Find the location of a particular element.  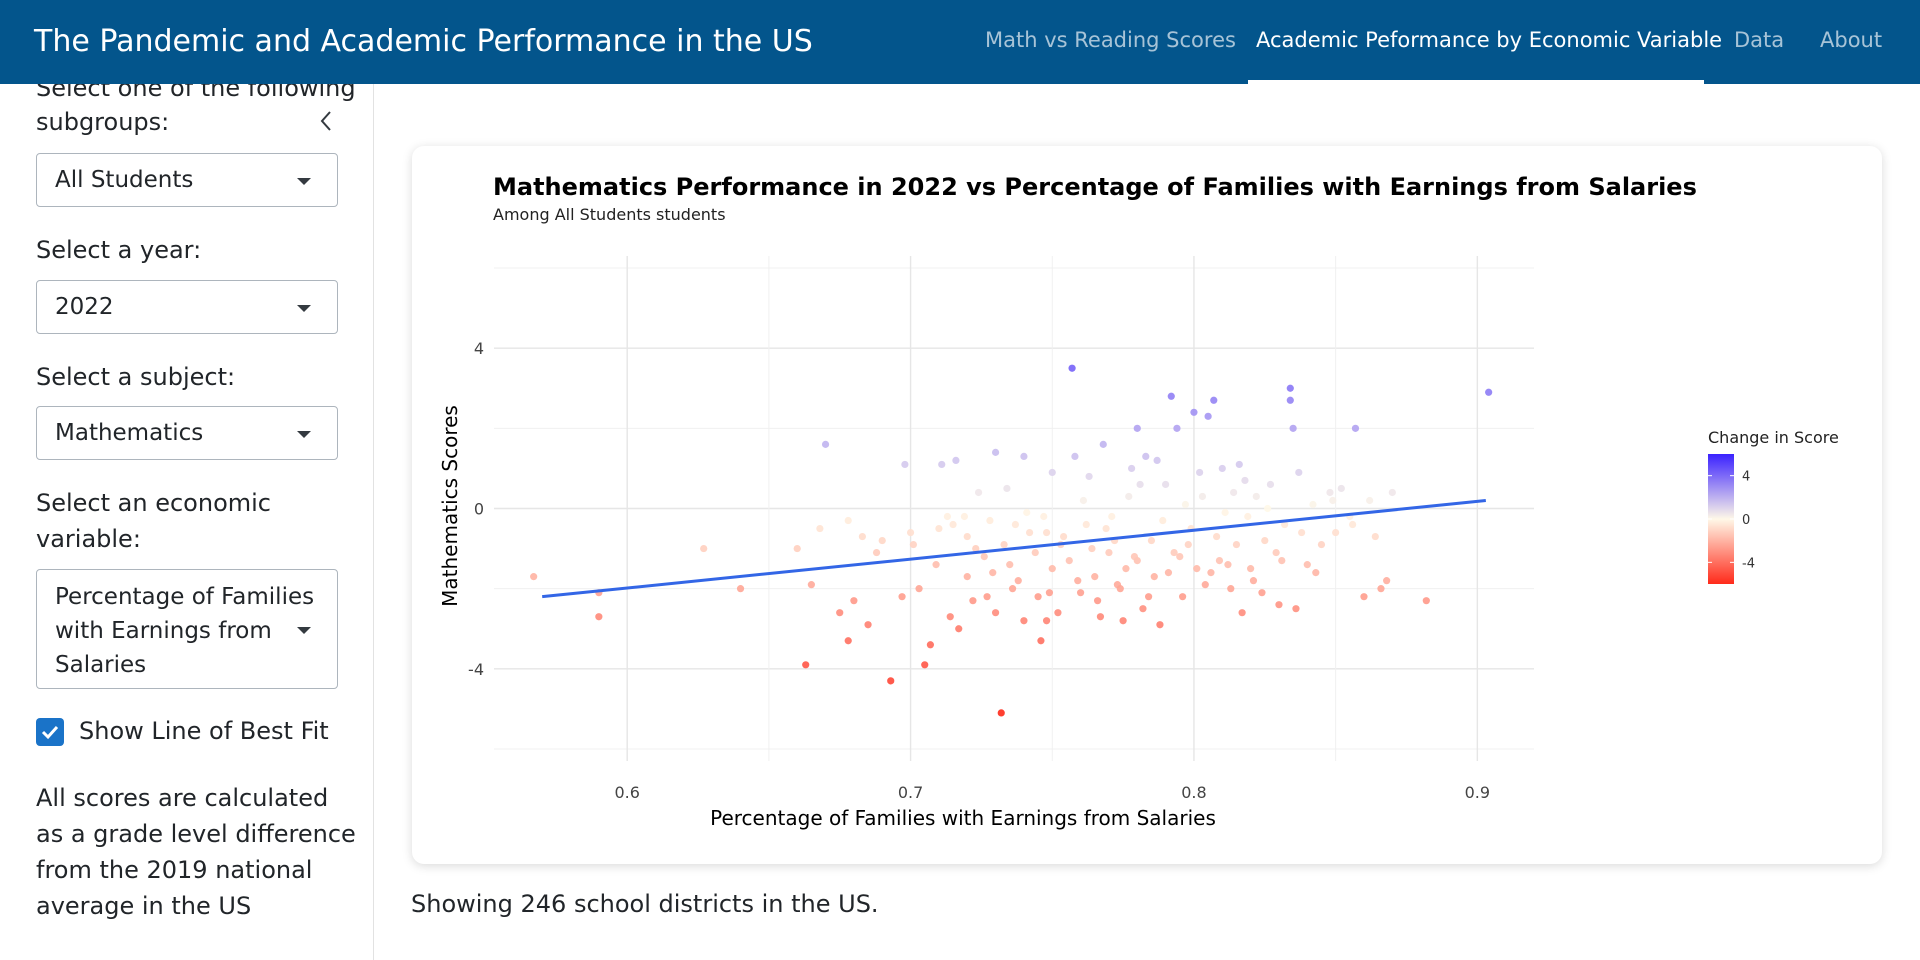

tab-economic-variable: Academic Peformance by Economic Variable is located at coordinates (1489, 40).